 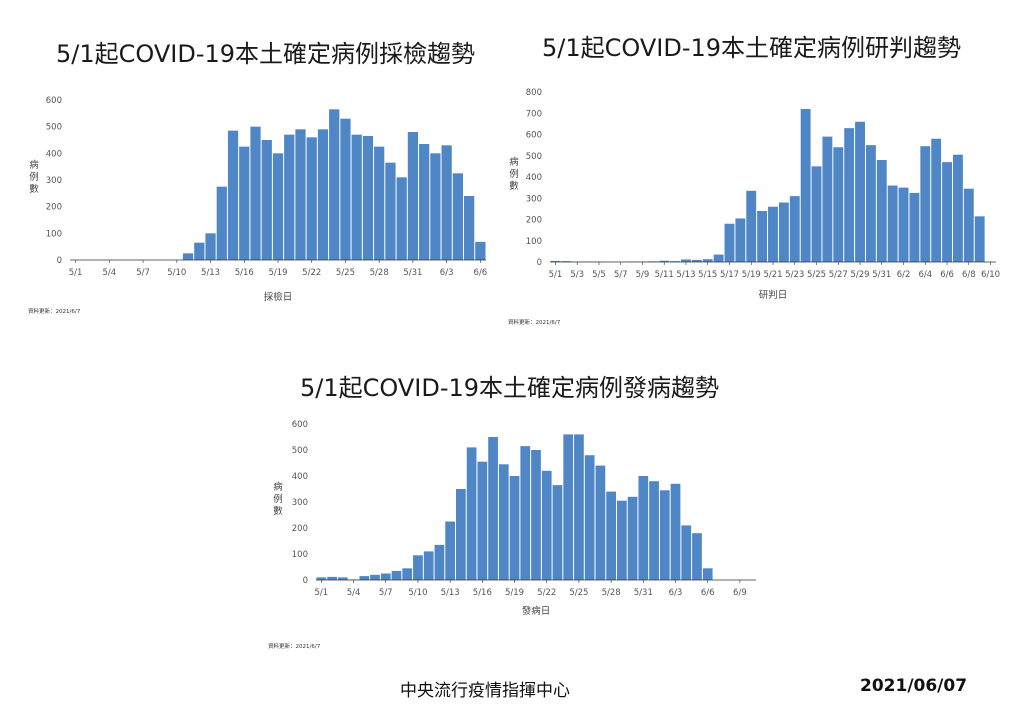 What do you see at coordinates (110, 273) in the screenshot?
I see `x-tick-label: 5/4` at bounding box center [110, 273].